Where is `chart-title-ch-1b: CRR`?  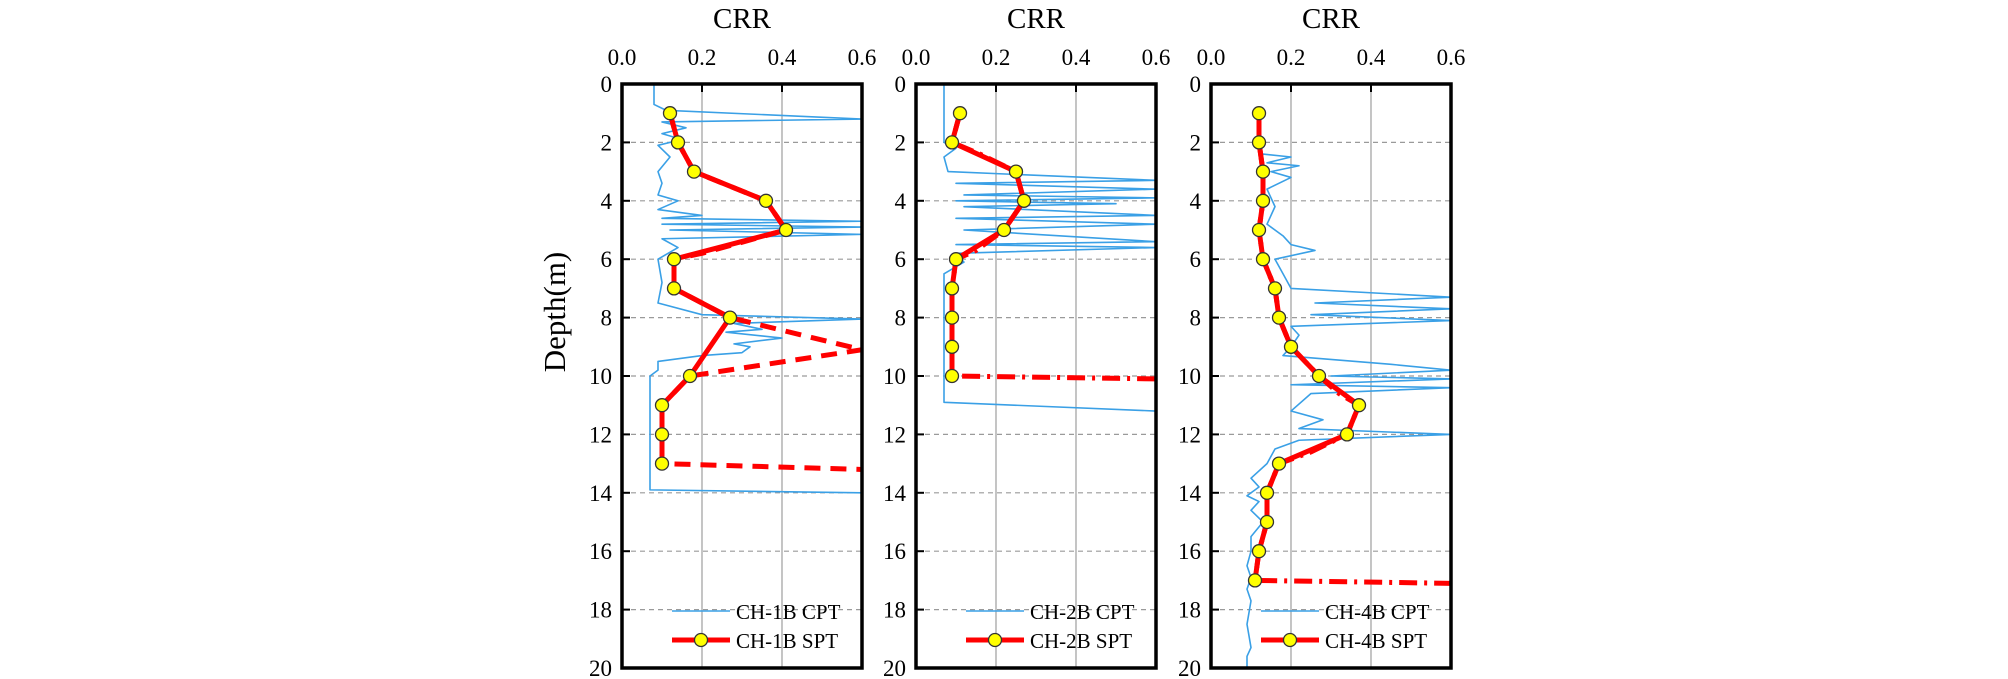
chart-title-ch-1b: CRR is located at coordinates (742, 19).